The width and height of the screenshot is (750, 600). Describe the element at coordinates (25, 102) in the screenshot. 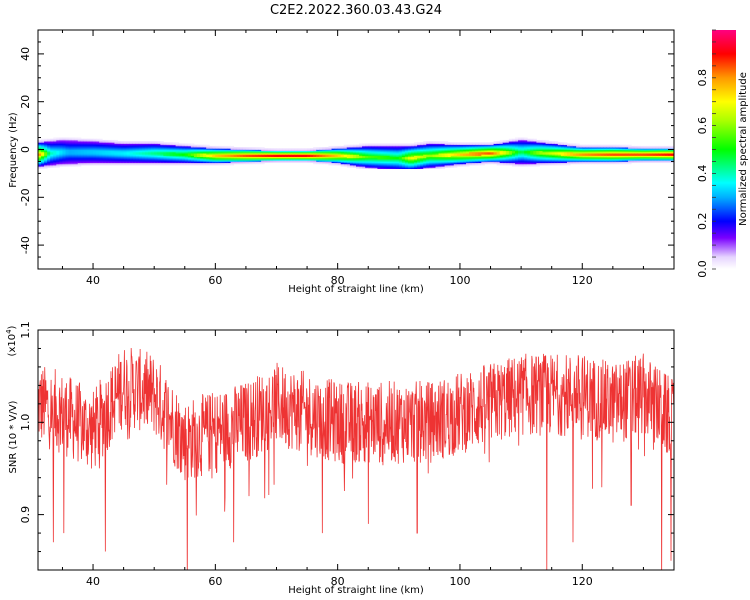

I see `y-tick-label: 20` at that location.